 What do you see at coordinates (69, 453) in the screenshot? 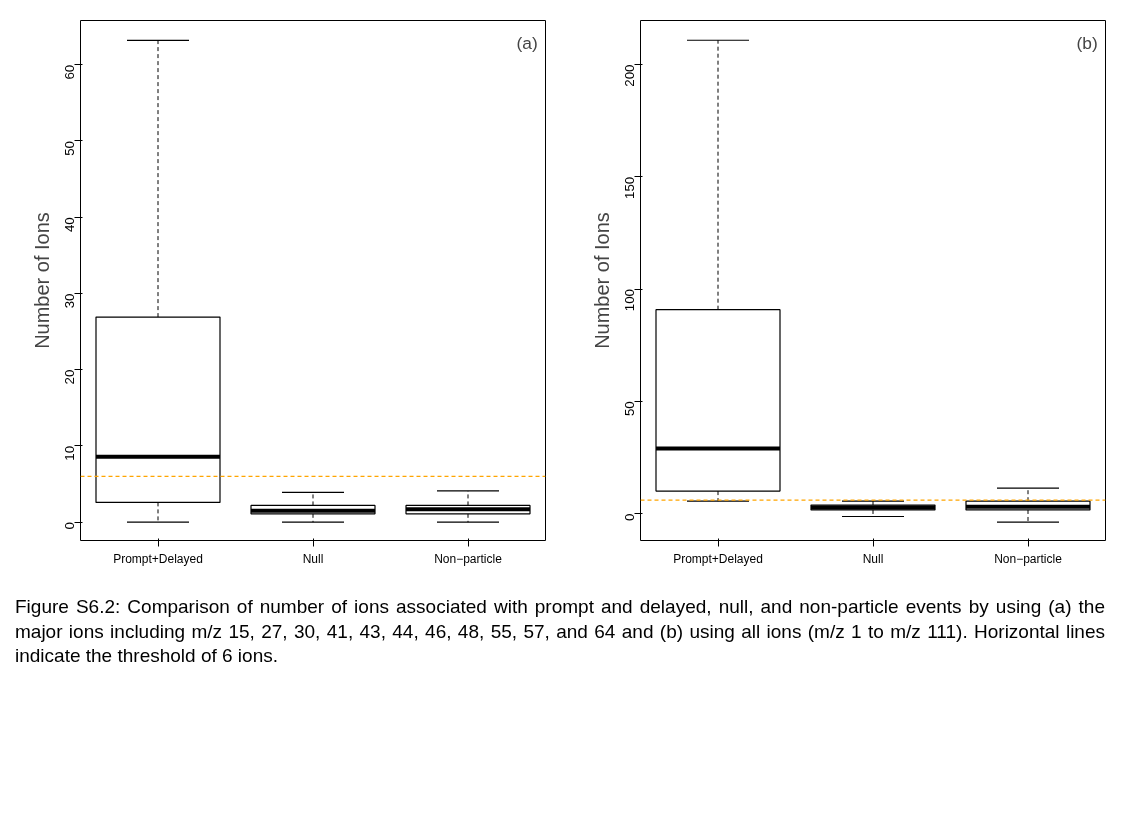
I see `y-tick-label: 10` at bounding box center [69, 453].